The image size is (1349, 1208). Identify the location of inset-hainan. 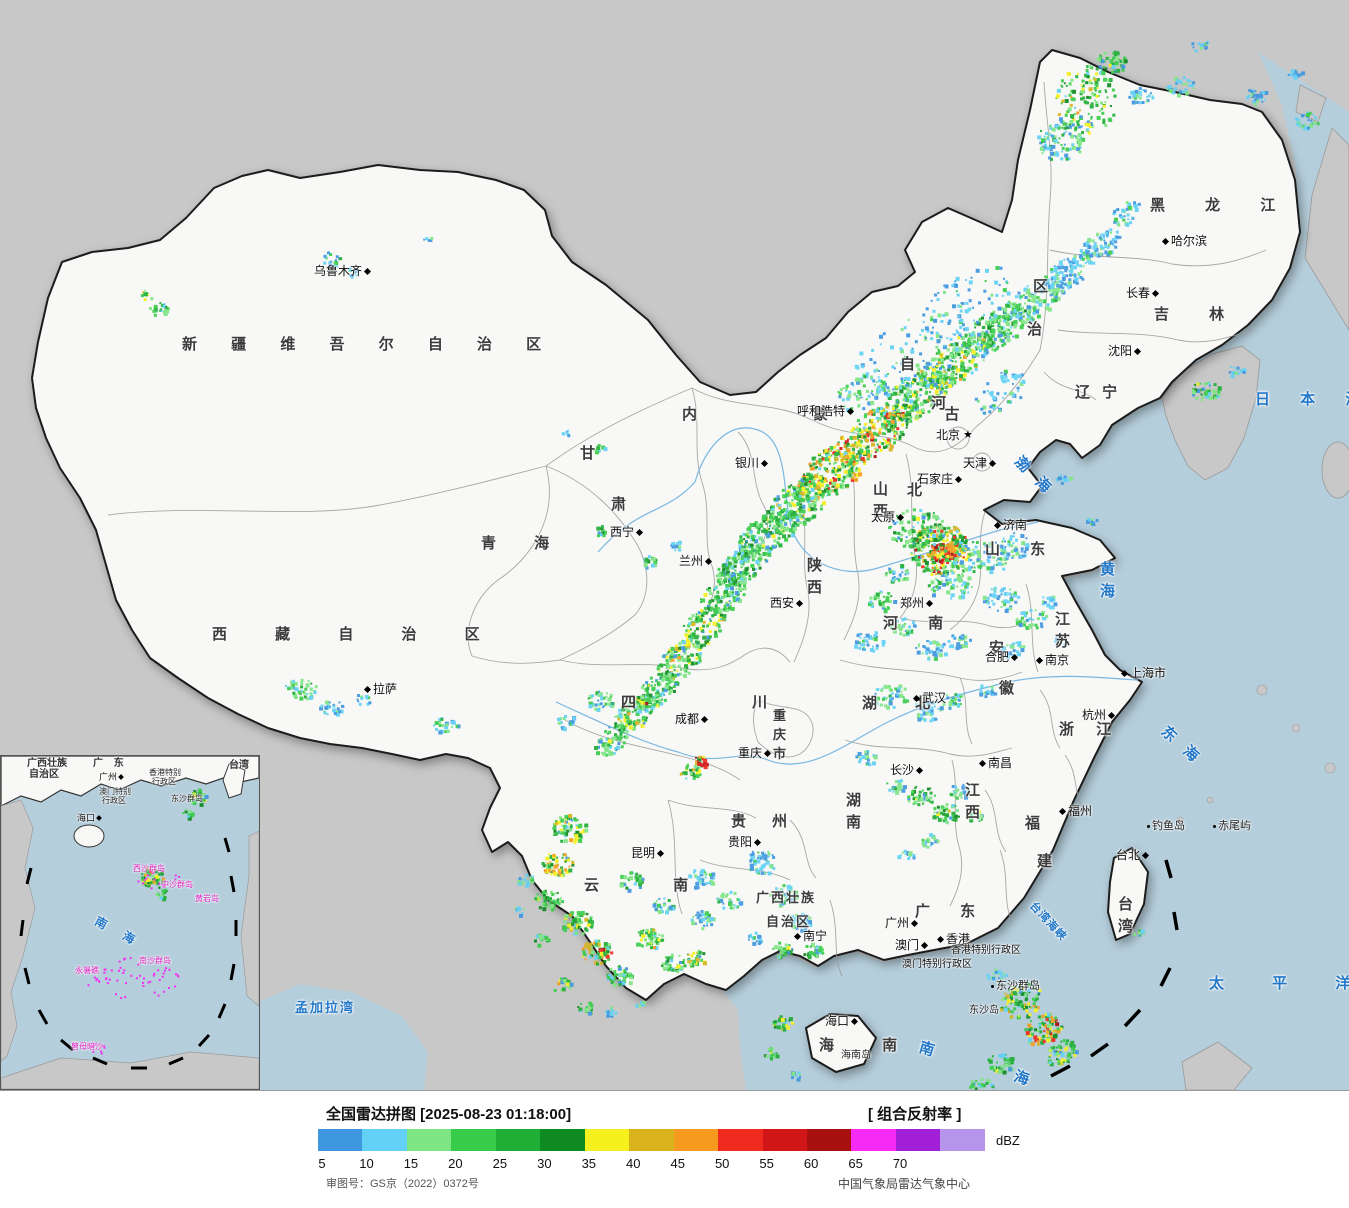
(89, 836).